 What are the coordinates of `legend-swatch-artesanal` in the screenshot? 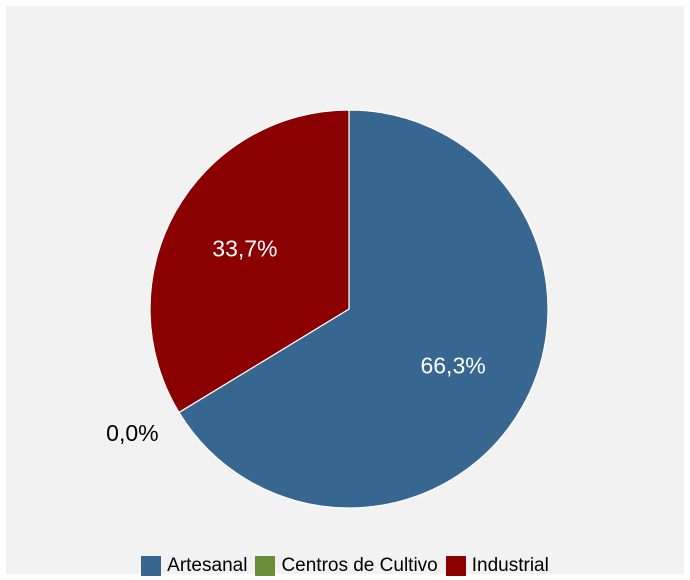 It's located at (151, 566).